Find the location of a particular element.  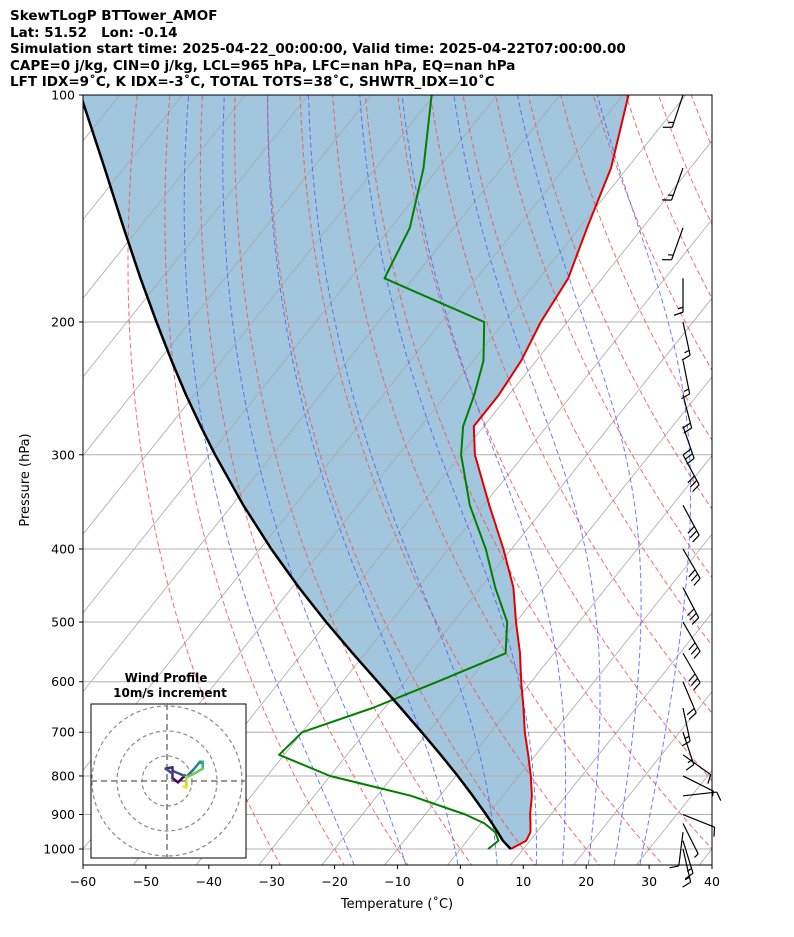

x-tick-label: −50 is located at coordinates (146, 881).